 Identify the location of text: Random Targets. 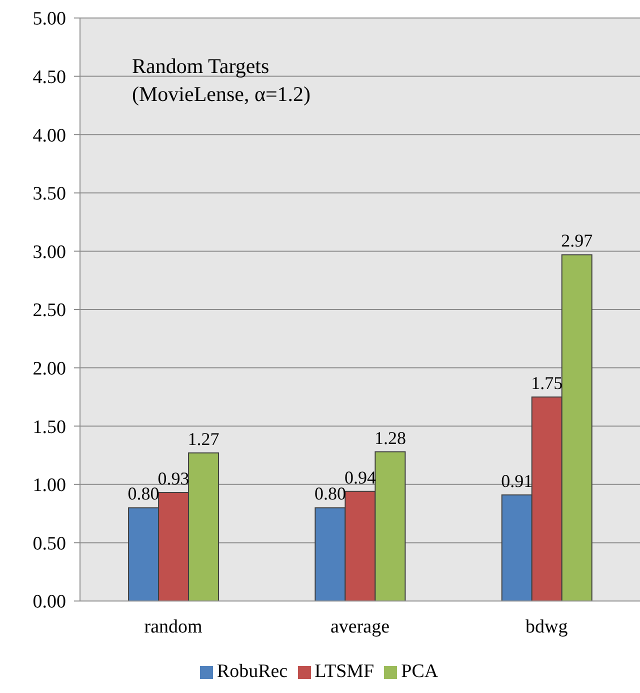
(201, 66).